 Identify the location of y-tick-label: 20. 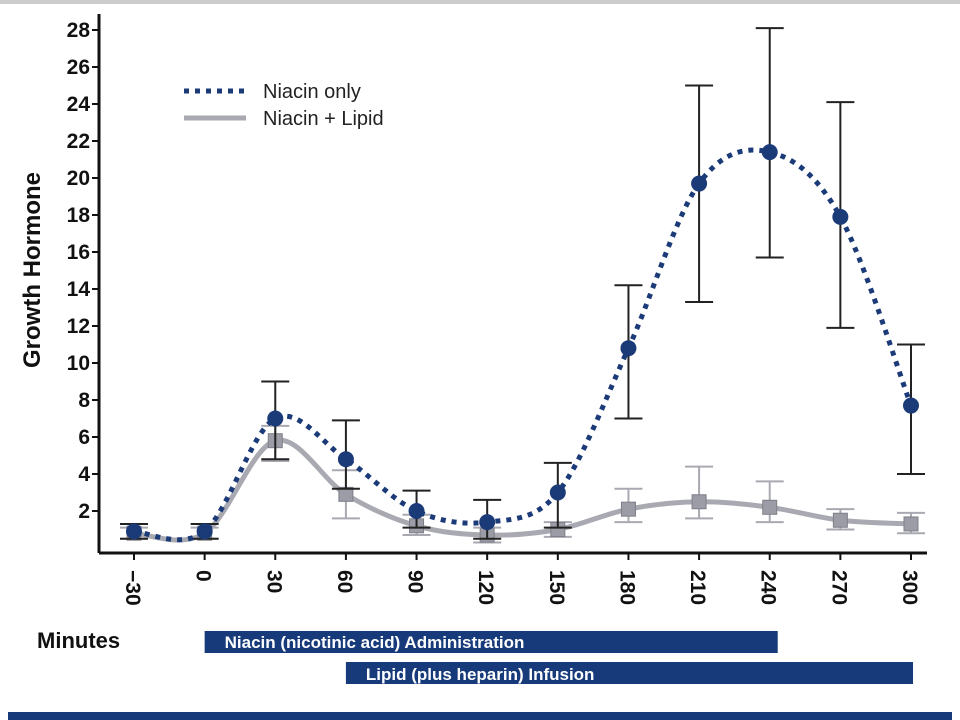
(78, 178).